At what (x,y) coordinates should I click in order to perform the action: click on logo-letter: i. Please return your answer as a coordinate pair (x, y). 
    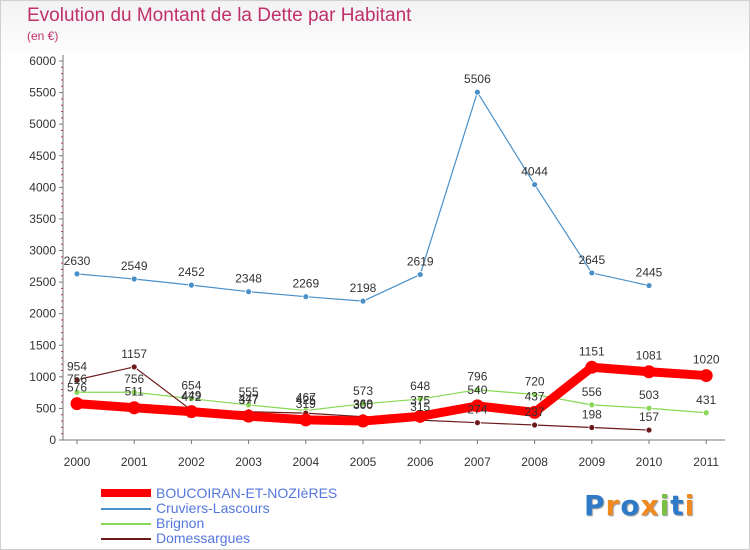
    Looking at the image, I should click on (665, 505).